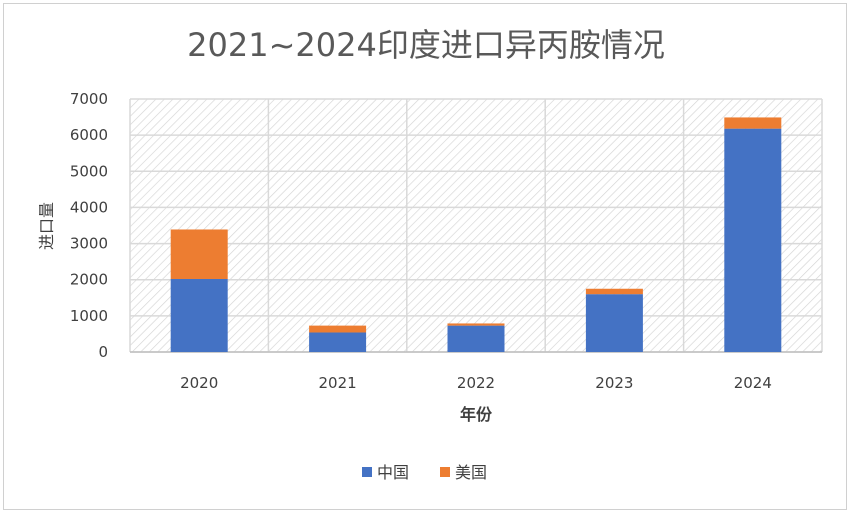  Describe the element at coordinates (338, 383) in the screenshot. I see `x-tick-label: 2021` at that location.